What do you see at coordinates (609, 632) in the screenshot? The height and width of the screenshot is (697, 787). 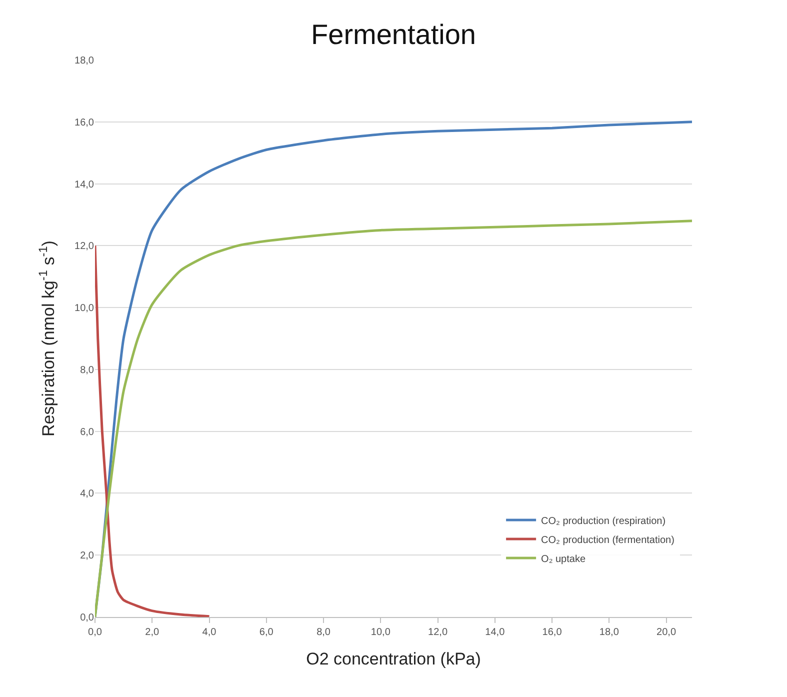 I see `x-tick-label: 18,0` at bounding box center [609, 632].